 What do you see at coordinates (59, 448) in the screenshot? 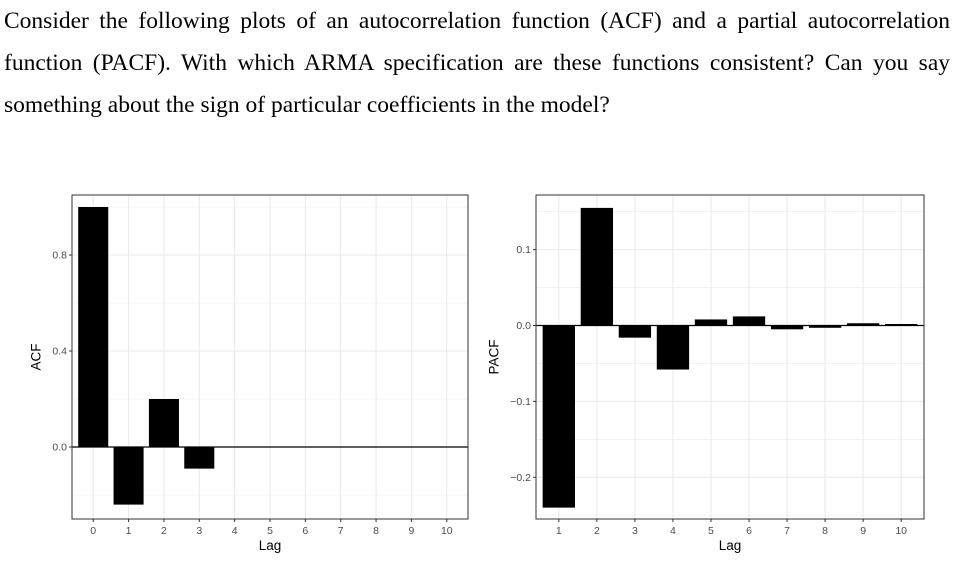
I see `acf-ytick-label: 0.0` at bounding box center [59, 448].